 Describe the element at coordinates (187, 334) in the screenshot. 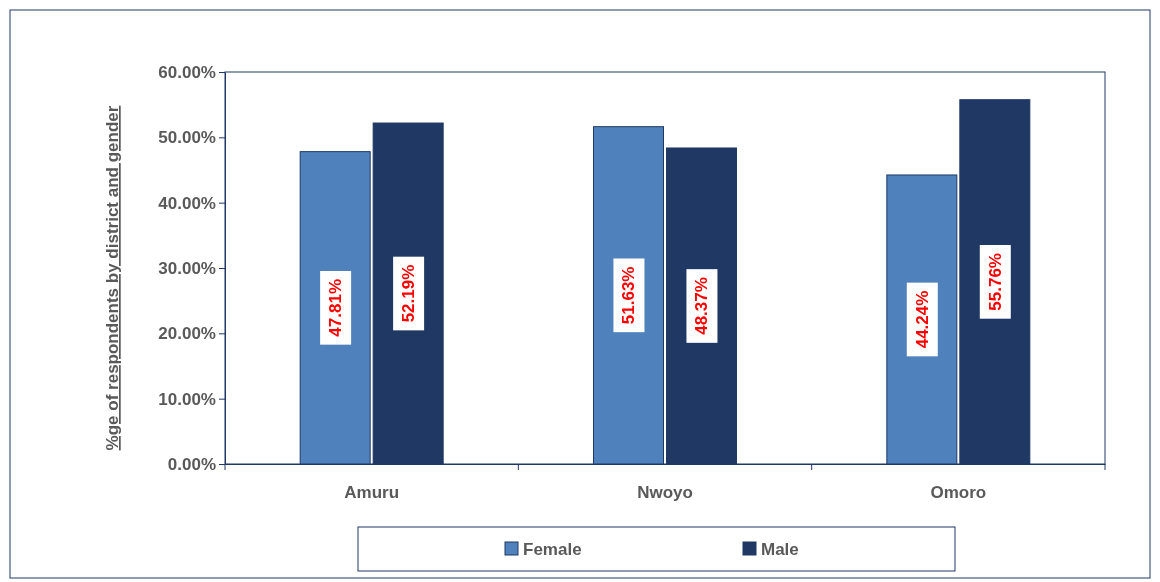

I see `y-tick-label: 20.00%` at that location.